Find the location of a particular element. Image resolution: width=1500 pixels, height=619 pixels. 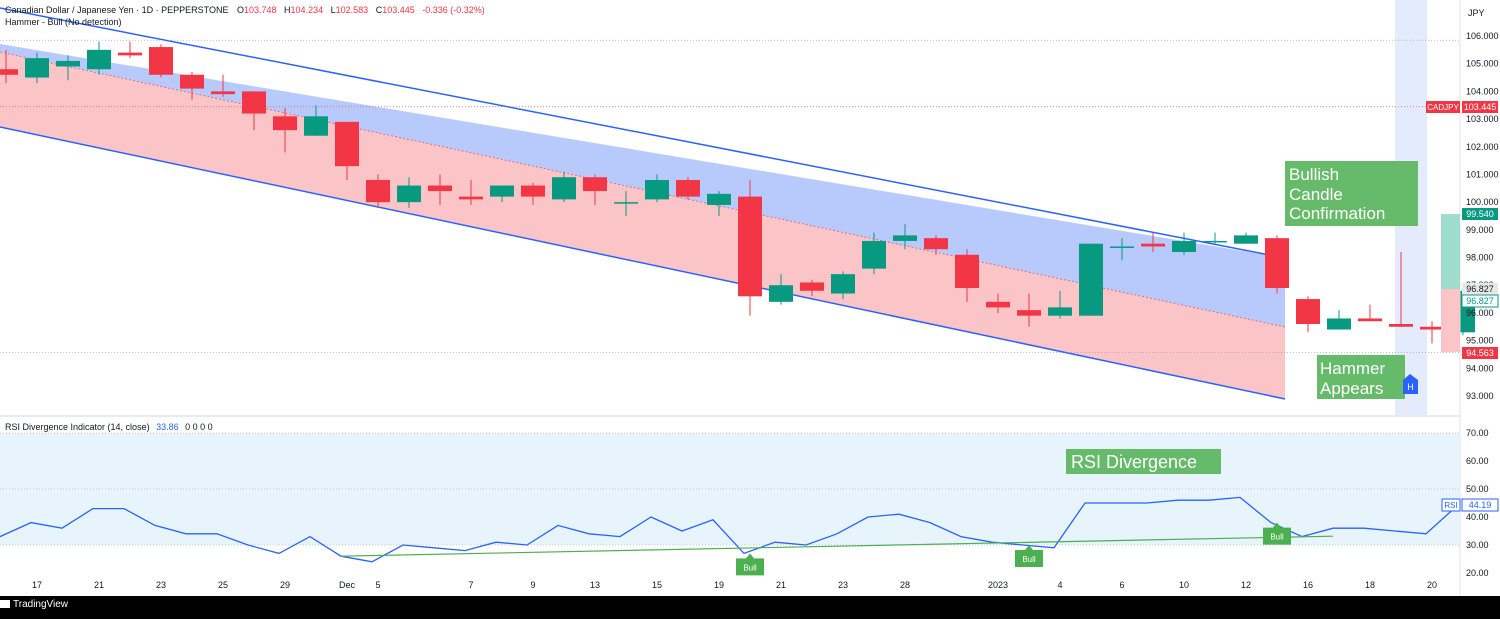

hammer-h-marker: H is located at coordinates (1410, 384).